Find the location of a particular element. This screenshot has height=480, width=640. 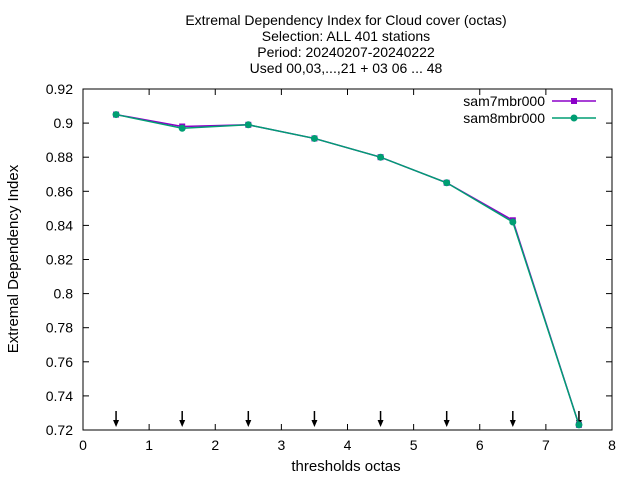

title-line-3: Period: 20240207-20240222 is located at coordinates (346, 52).